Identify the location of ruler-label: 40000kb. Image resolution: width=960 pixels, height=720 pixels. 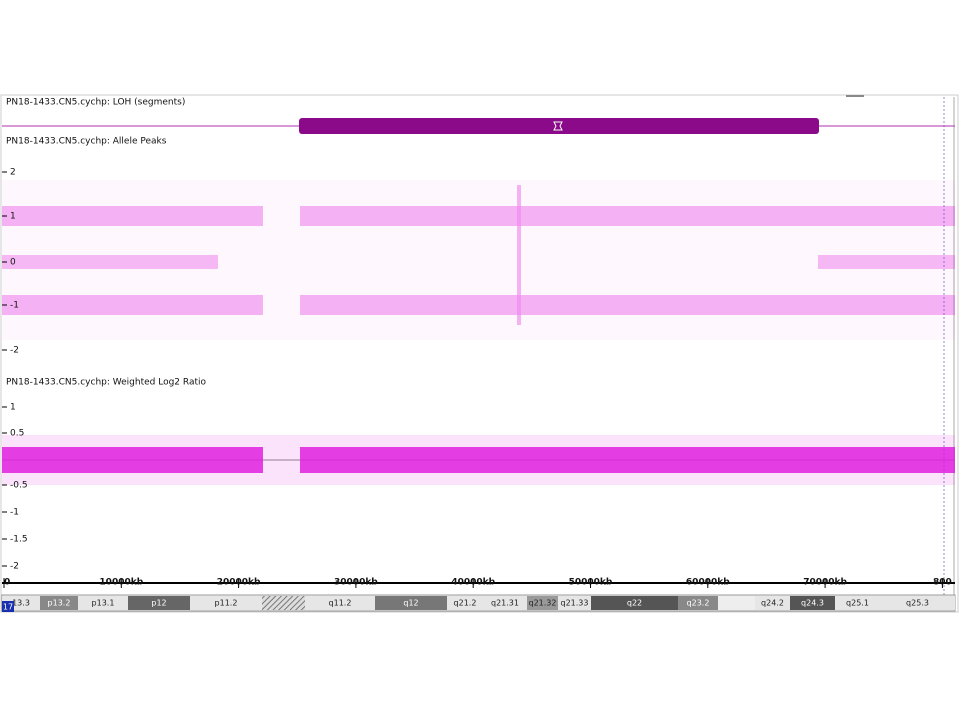
(473, 583).